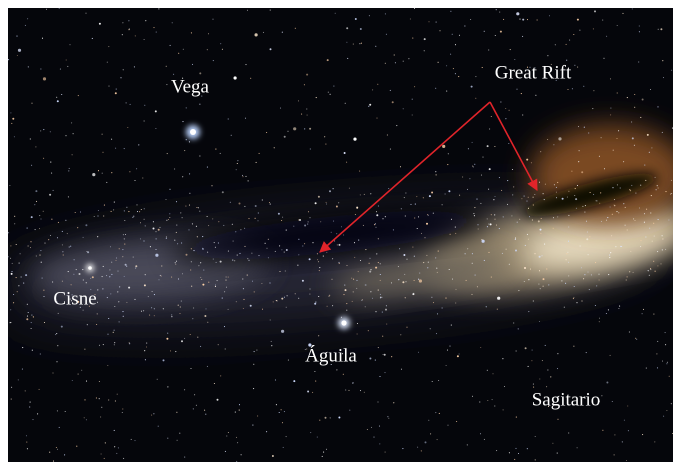 This screenshot has width=681, height=472. Describe the element at coordinates (344, 323) in the screenshot. I see `star-altair-core` at that location.